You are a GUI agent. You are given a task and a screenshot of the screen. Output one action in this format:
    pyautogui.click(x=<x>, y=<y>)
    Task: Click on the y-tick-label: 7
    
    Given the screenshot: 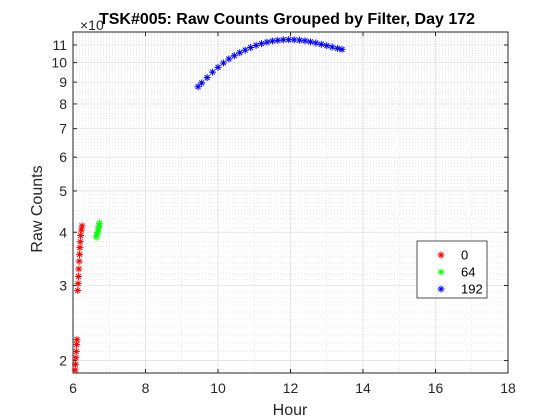 What is the action you would take?
    pyautogui.click(x=63, y=129)
    